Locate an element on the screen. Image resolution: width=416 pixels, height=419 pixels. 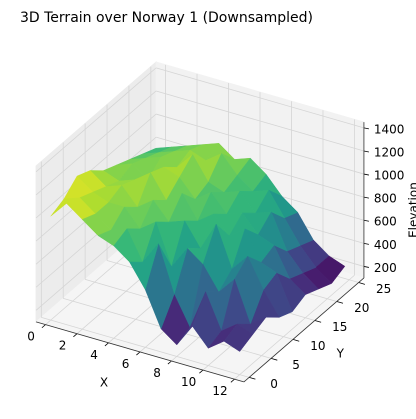
tick-label: 25 is located at coordinates (383, 289).